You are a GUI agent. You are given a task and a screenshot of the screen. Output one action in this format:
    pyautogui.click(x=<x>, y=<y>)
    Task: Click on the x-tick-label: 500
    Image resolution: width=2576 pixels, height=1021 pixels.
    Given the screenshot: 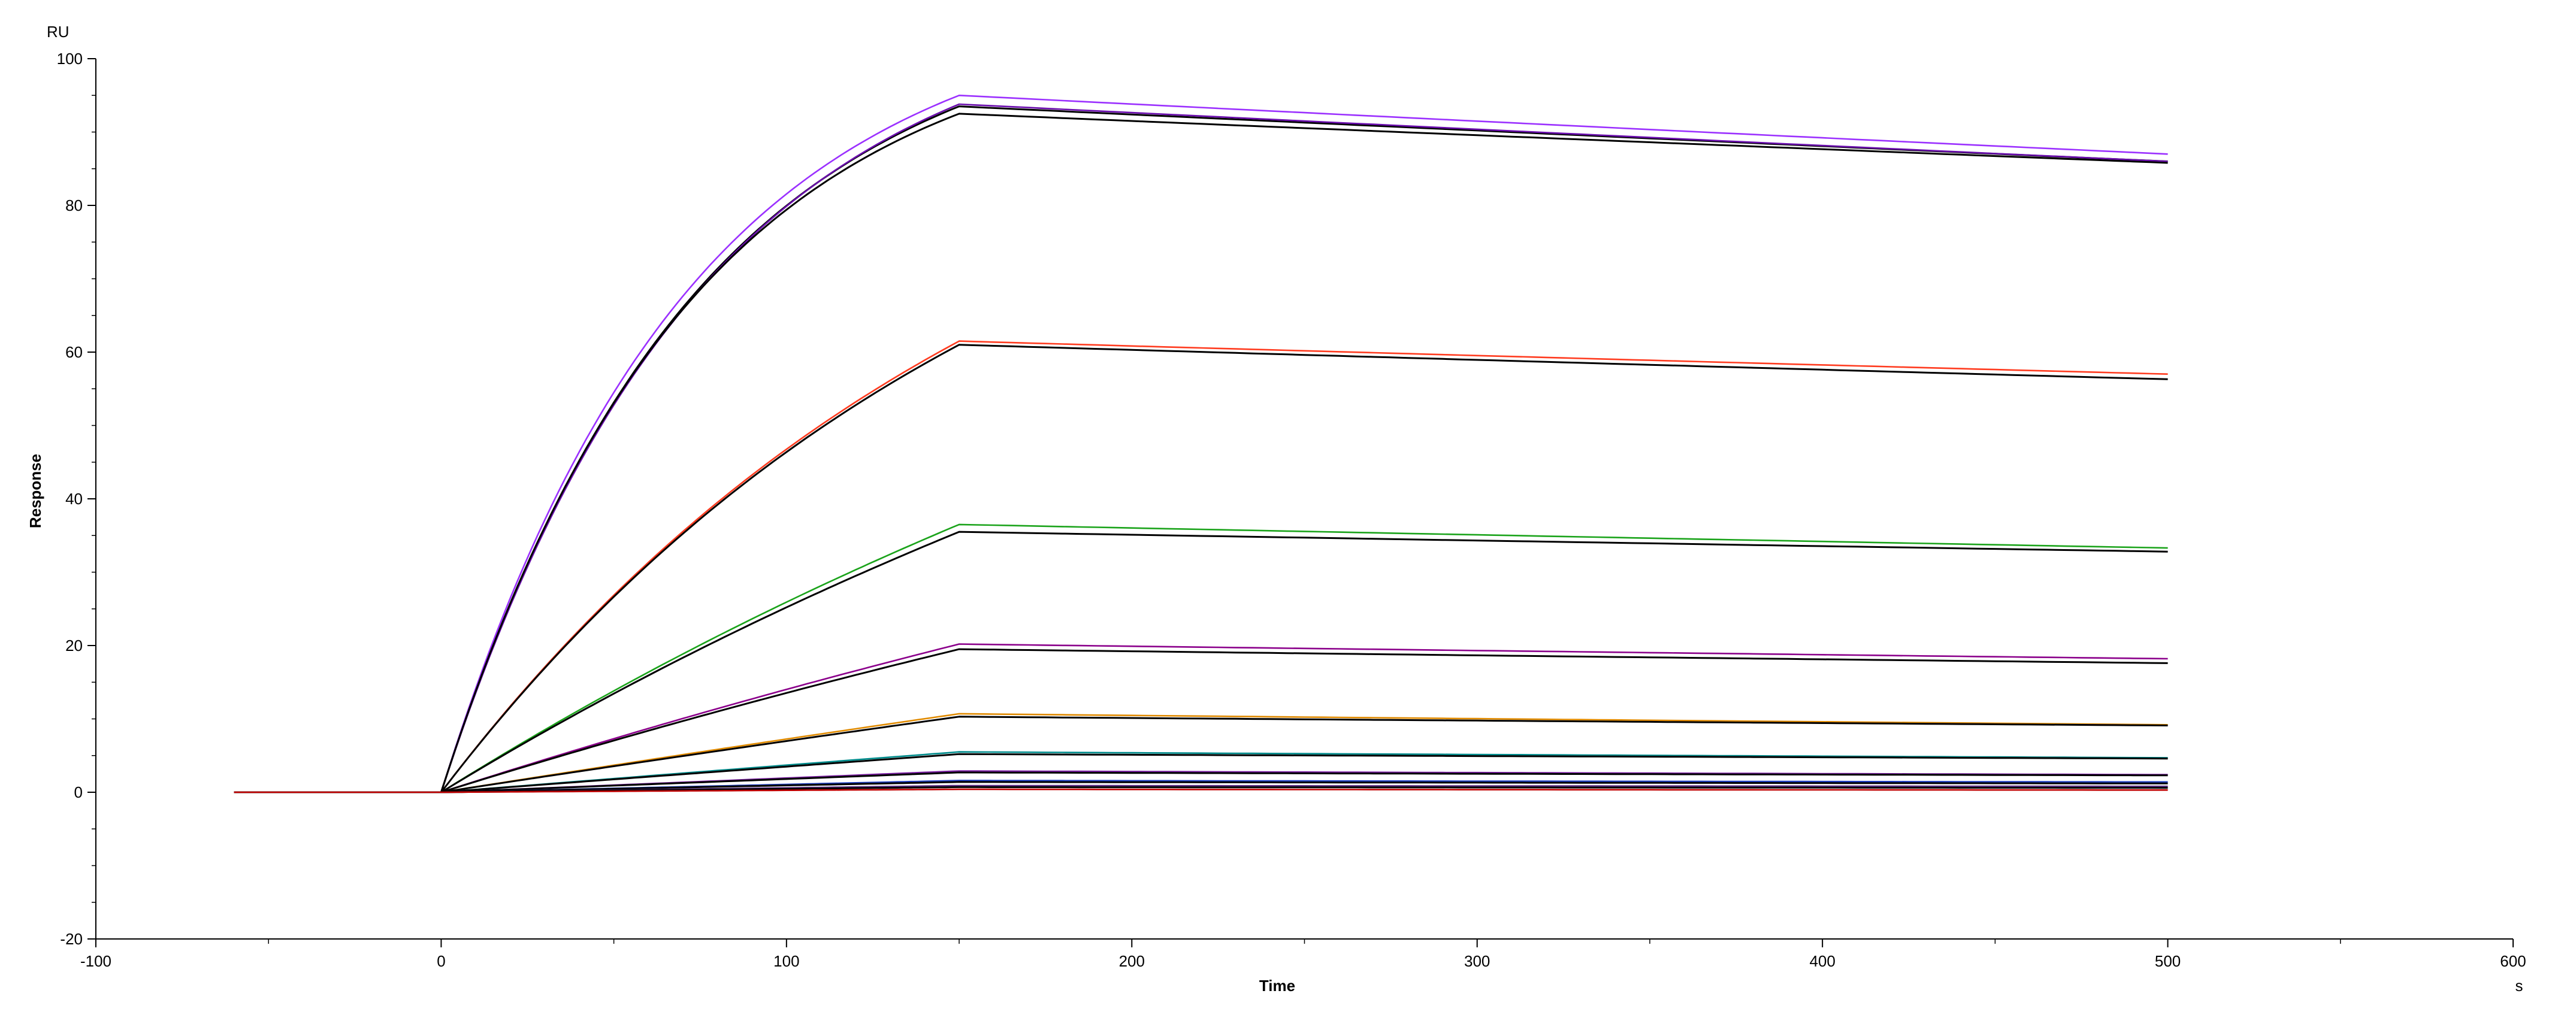 What is the action you would take?
    pyautogui.click(x=2168, y=961)
    